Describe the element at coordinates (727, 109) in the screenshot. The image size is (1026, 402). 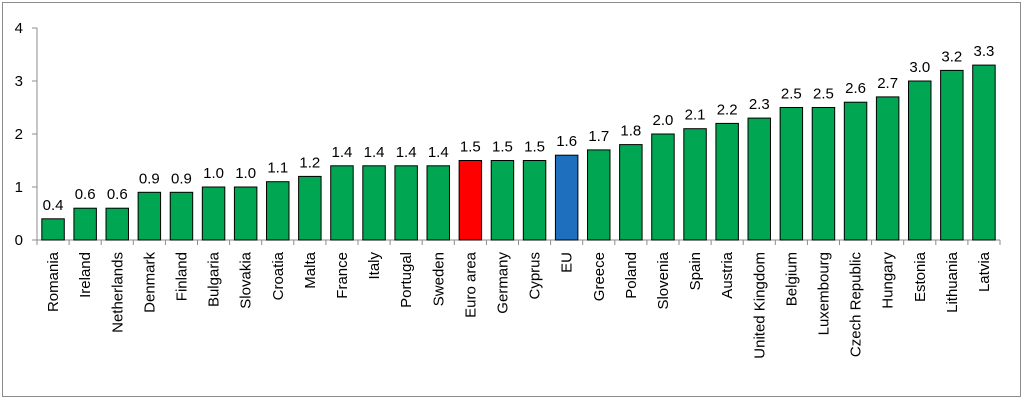
I see `data-label: 2.2` at that location.